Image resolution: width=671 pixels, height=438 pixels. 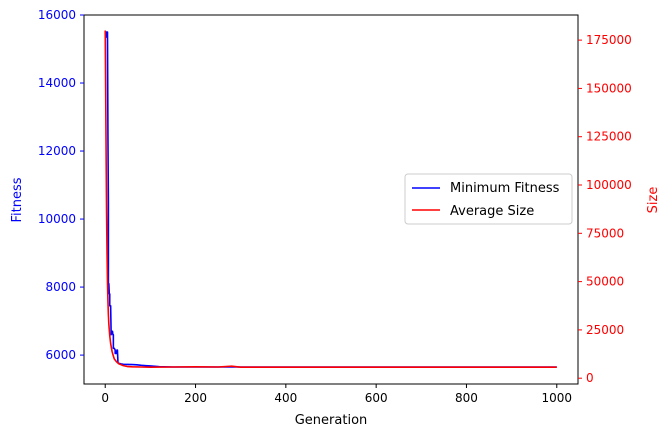 I want to click on y-right-tick-label: 150000, so click(x=609, y=88).